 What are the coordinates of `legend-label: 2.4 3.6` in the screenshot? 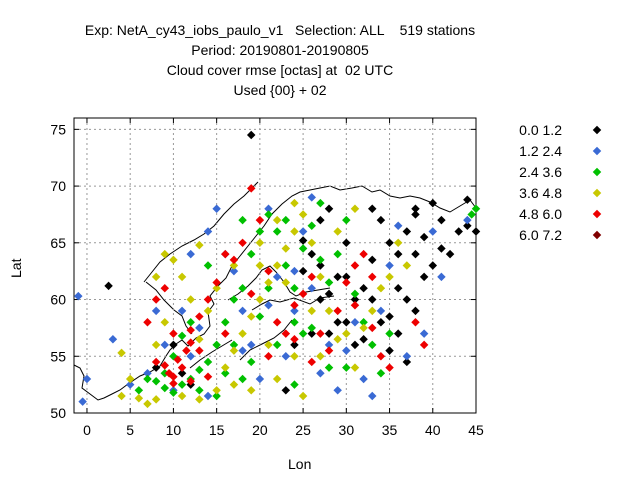 It's located at (540, 172).